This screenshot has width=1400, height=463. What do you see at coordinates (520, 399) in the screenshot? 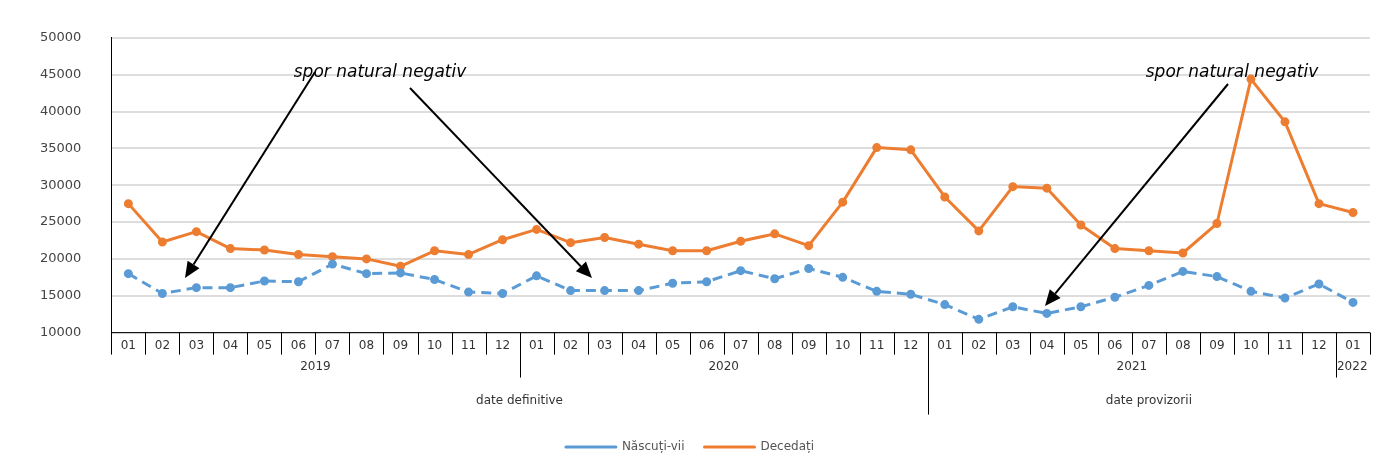
I see `text: date definitive` at bounding box center [520, 399].